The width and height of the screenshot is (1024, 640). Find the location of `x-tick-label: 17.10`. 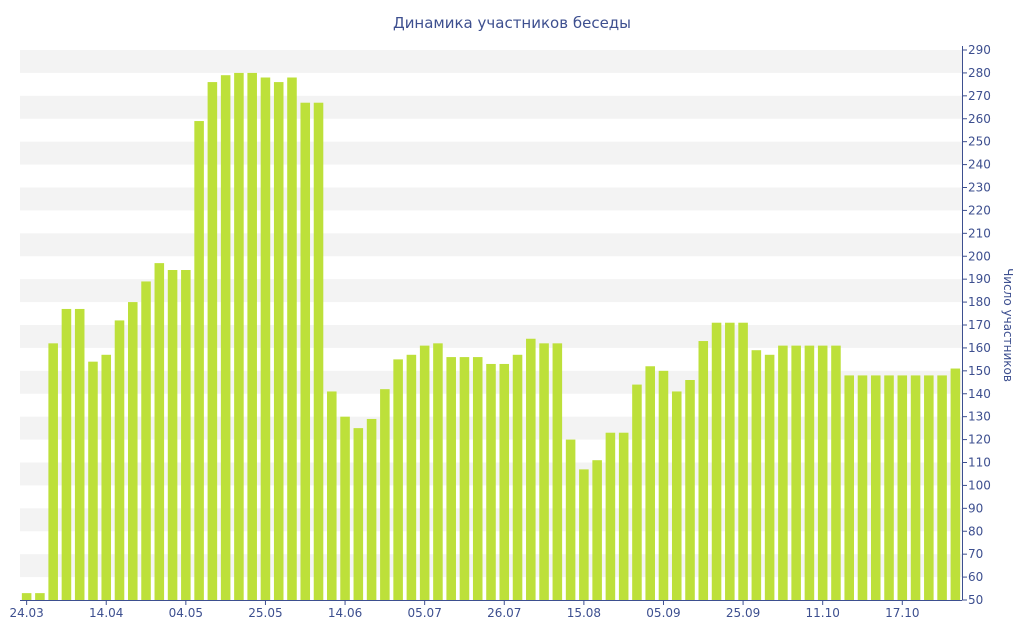

x-tick-label: 17.10 is located at coordinates (902, 613).